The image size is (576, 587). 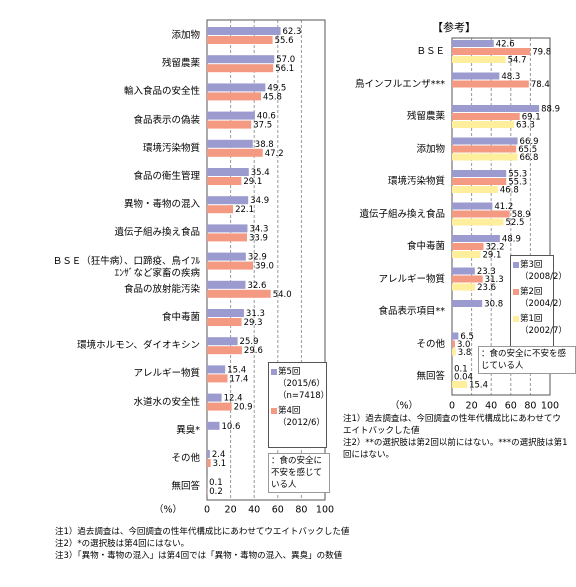 What do you see at coordinates (529, 142) in the screenshot?
I see `value-label: 66.9` at bounding box center [529, 142].